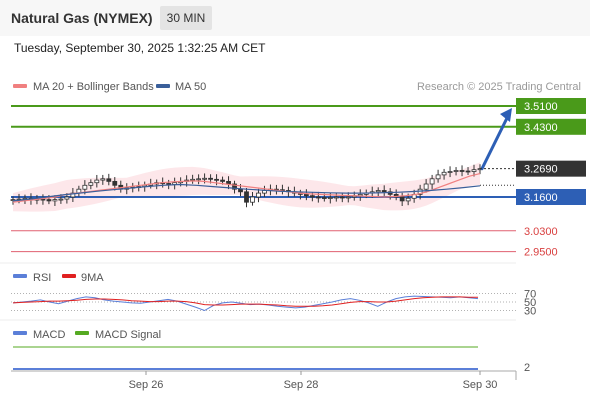  Describe the element at coordinates (533, 178) in the screenshot. I see `price-tags: 3.5100 3.4300 3.1600 3.0300 2.9500 3.2690` at that location.